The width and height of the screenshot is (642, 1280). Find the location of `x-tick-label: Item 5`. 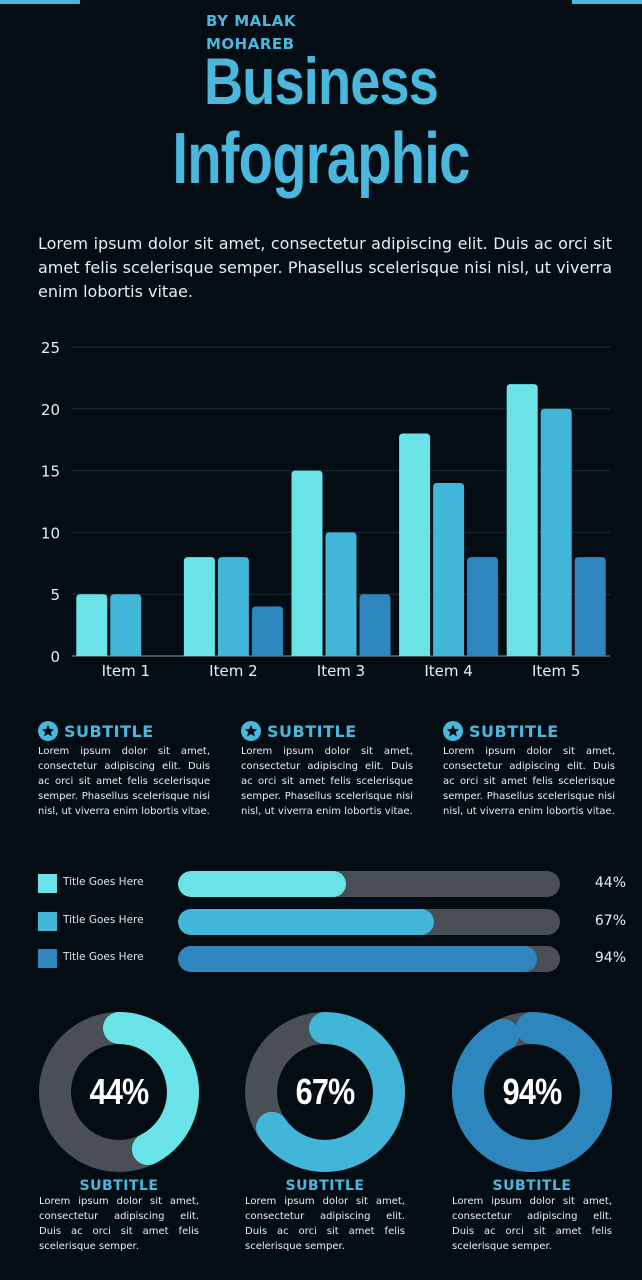

x-tick-label: Item 5 is located at coordinates (556, 671).